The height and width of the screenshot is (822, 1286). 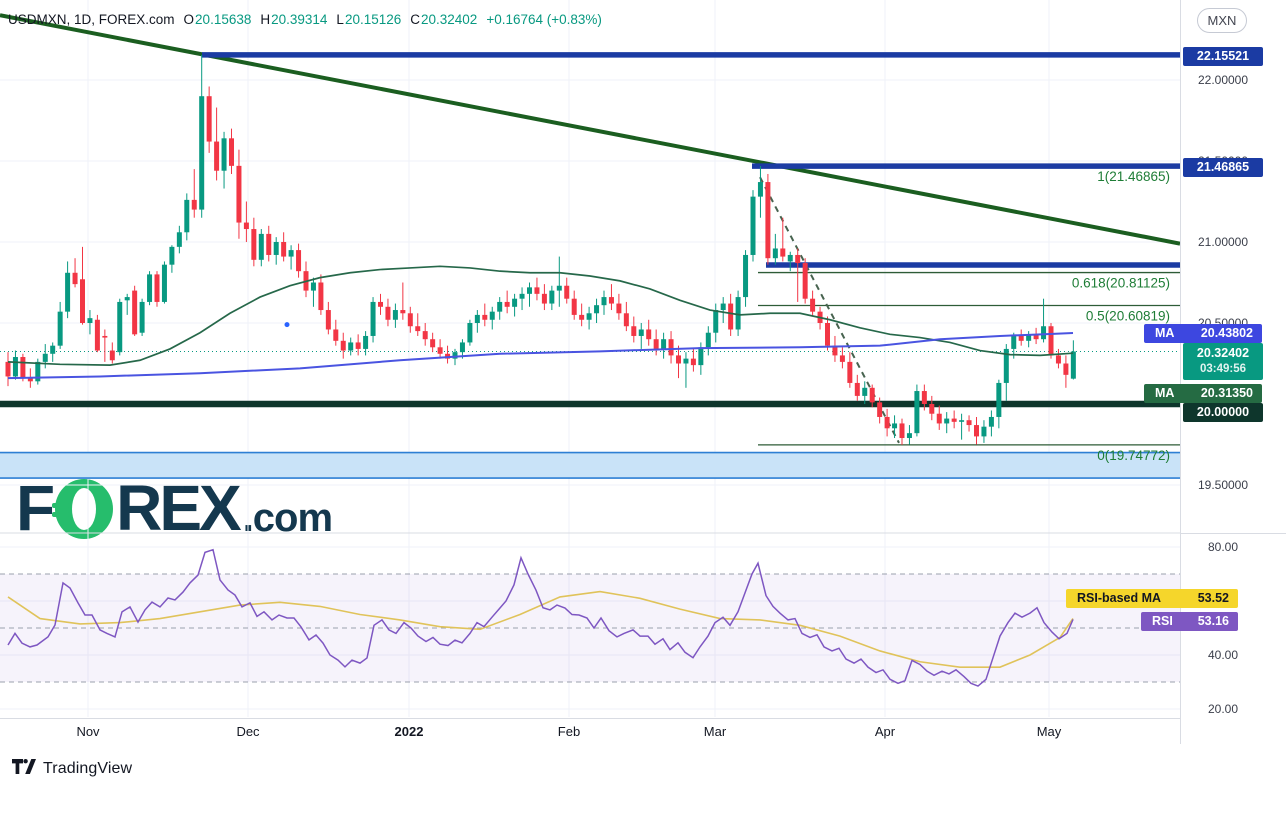 I want to click on axis-label-ma-green: MA 20.31350, so click(x=1203, y=393).